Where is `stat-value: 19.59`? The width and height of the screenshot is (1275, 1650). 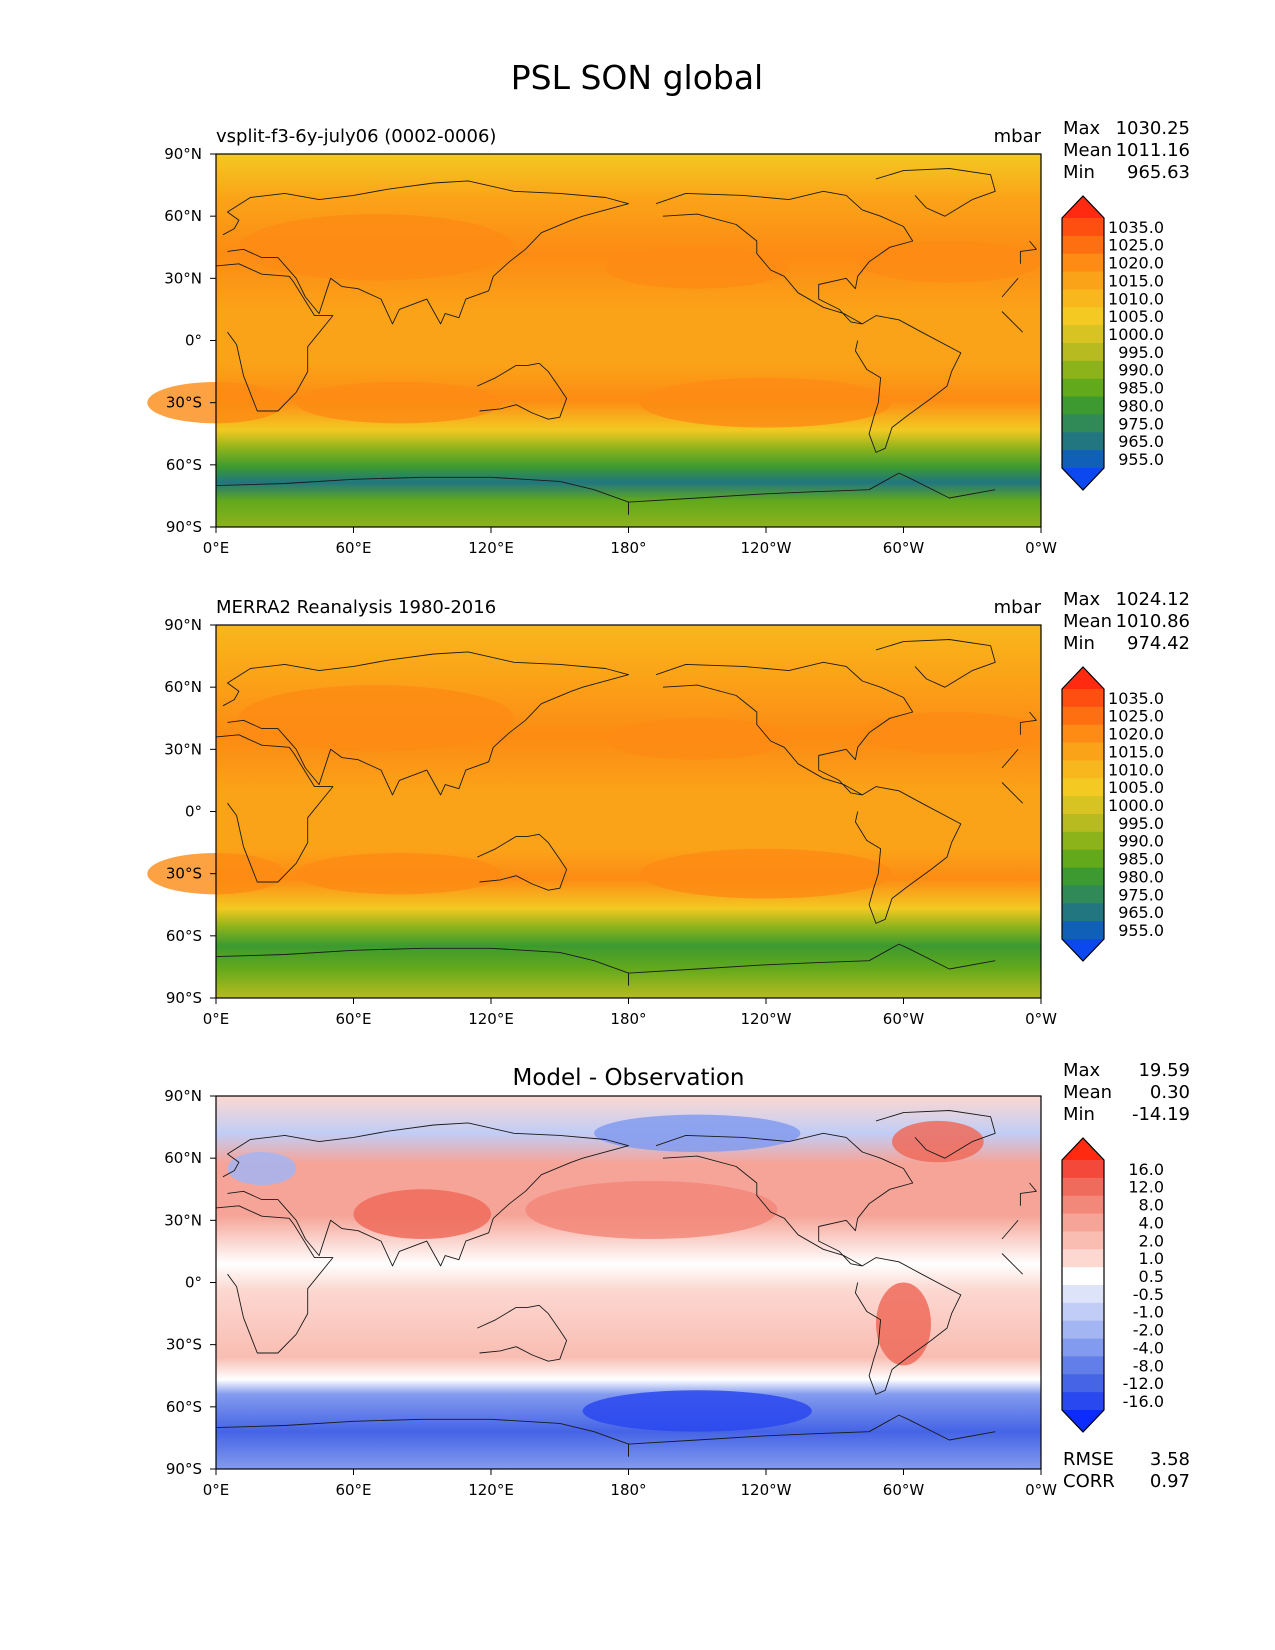
stat-value: 19.59 is located at coordinates (1164, 1070).